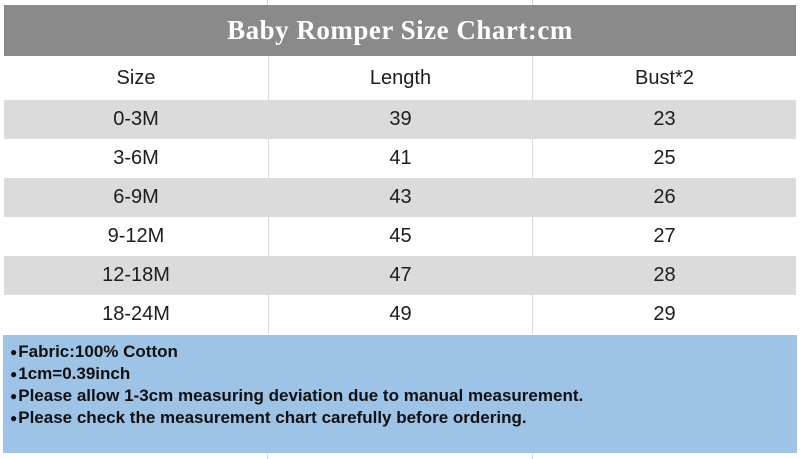 Image resolution: width=800 pixels, height=459 pixels. I want to click on cell-length: 45, so click(400, 236).